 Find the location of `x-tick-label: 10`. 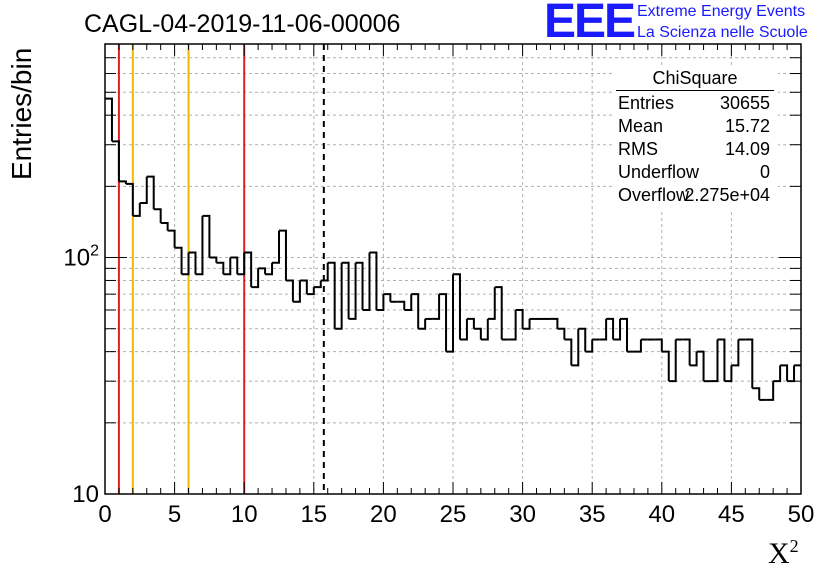

x-tick-label: 10 is located at coordinates (244, 514).